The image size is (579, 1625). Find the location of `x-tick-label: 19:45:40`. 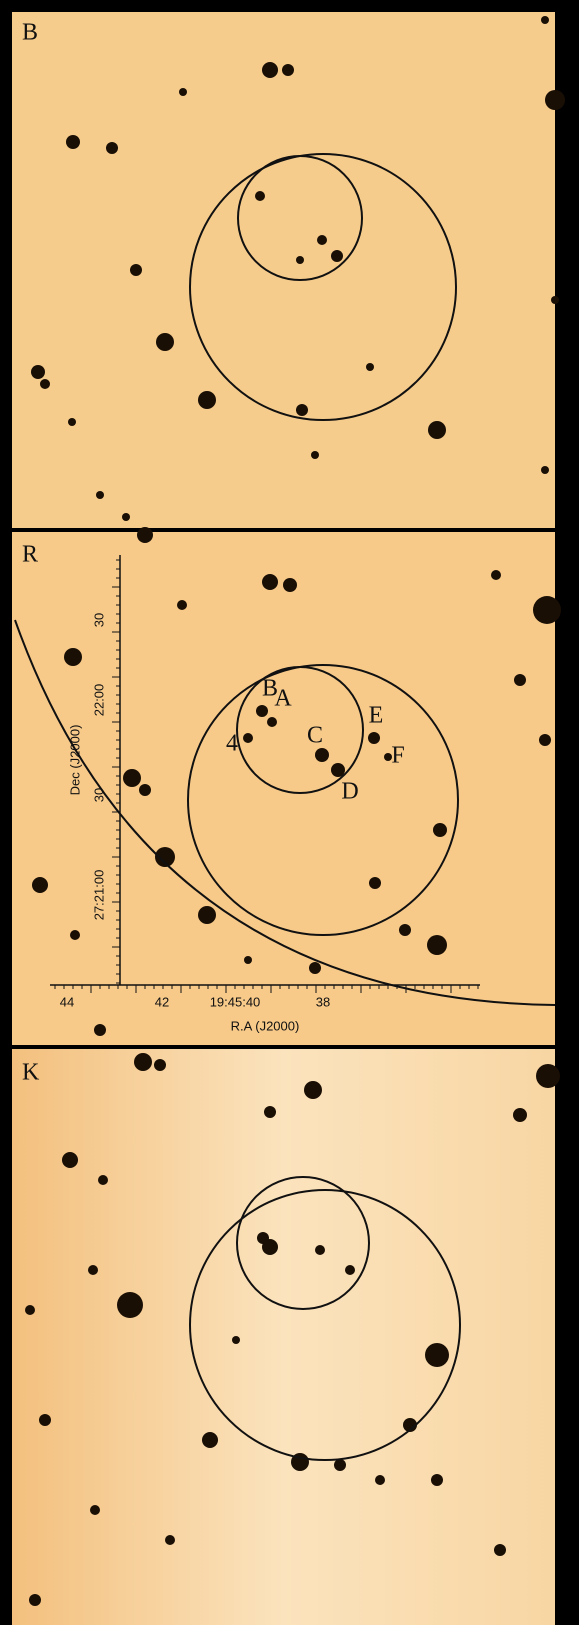

x-tick-label: 19:45:40 is located at coordinates (235, 1001).